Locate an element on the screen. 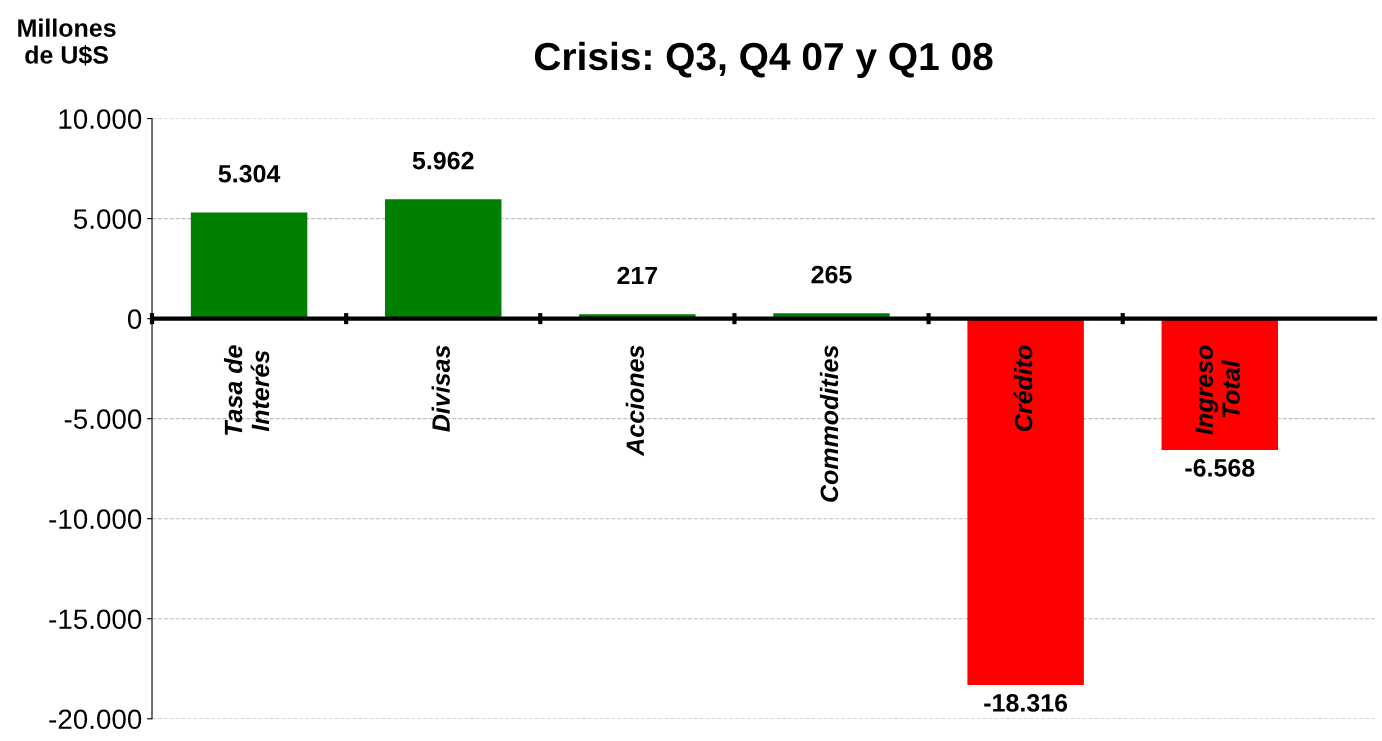 Image resolution: width=1382 pixels, height=741 pixels. data-label: 5.962 is located at coordinates (443, 160).